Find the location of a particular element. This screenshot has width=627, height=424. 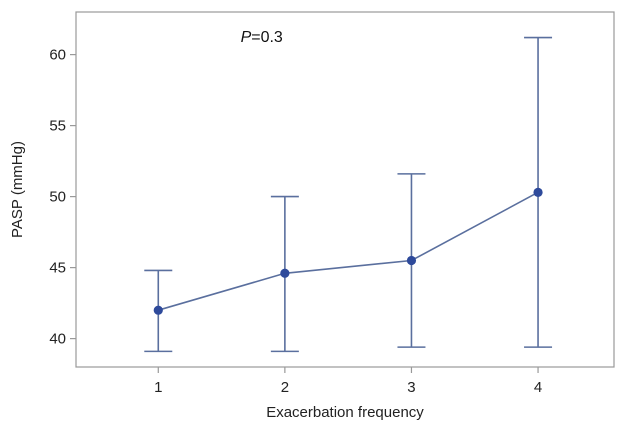

x-tick-label: 4 is located at coordinates (538, 387).